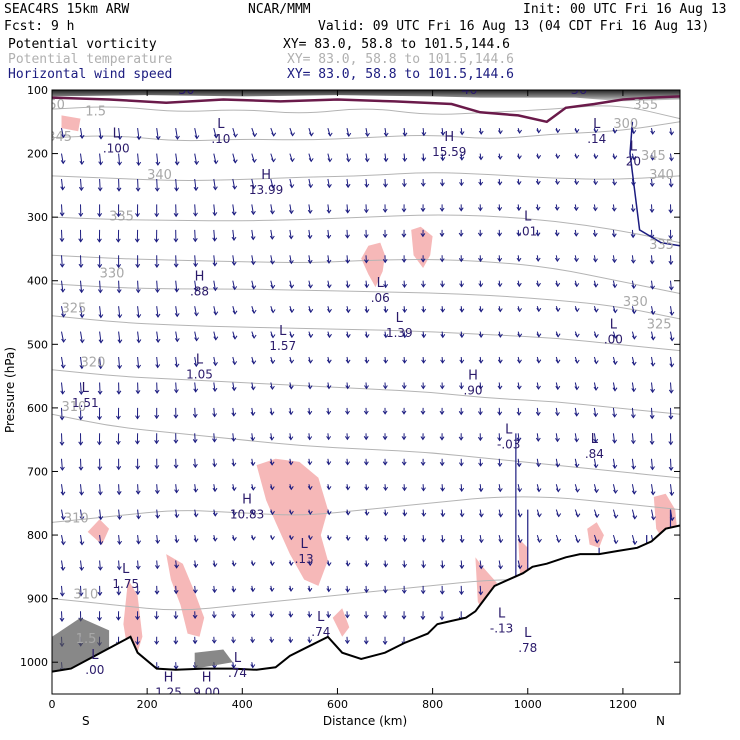  Describe the element at coordinates (39, 26) in the screenshot. I see `fcst-label: Fcst: 9 h` at that location.